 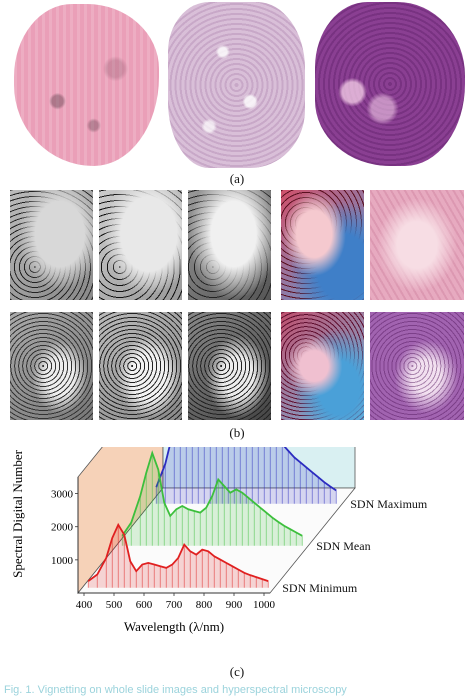 I want to click on series-line-sdn-minimum, so click(x=178, y=552).